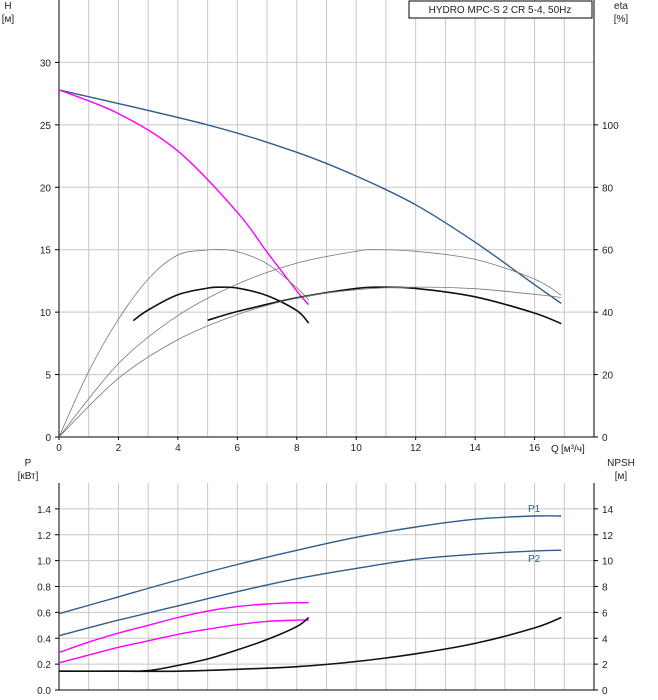 The image size is (658, 700). Describe the element at coordinates (535, 448) in the screenshot. I see `head-x-tick-label: 16` at that location.